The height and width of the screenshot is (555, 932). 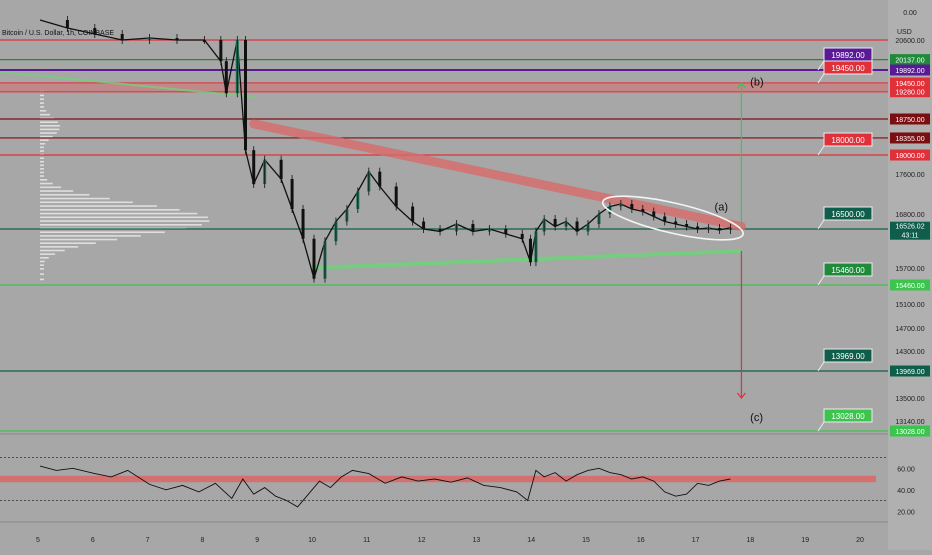 I want to click on axis-level-label: 18750.00, so click(x=909, y=120).